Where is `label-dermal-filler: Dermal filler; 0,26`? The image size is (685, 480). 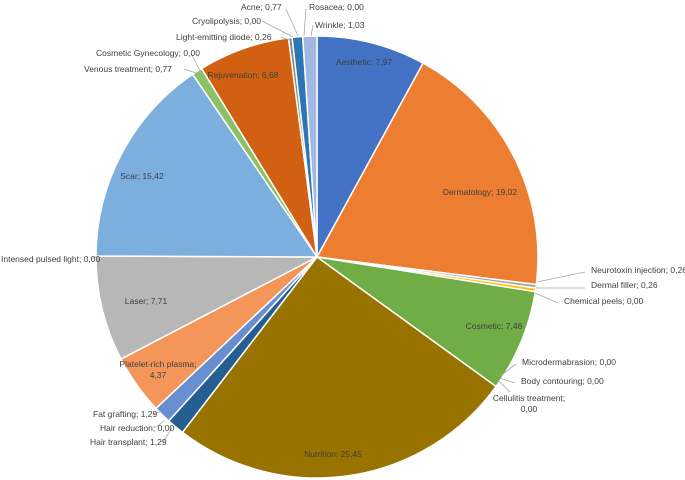
label-dermal-filler: Dermal filler; 0,26 is located at coordinates (624, 285).